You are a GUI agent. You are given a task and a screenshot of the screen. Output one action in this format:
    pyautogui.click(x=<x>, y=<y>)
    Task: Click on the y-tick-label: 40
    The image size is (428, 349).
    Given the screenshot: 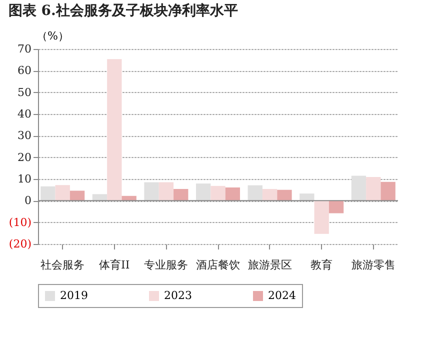 What is the action you would take?
    pyautogui.click(x=25, y=114)
    